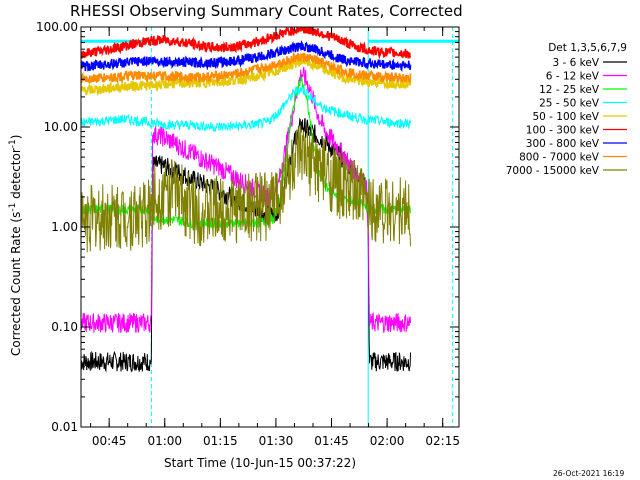 This screenshot has height=480, width=640. Describe the element at coordinates (569, 90) in the screenshot. I see `legend-entry-2: 12 - 25 keV` at that location.